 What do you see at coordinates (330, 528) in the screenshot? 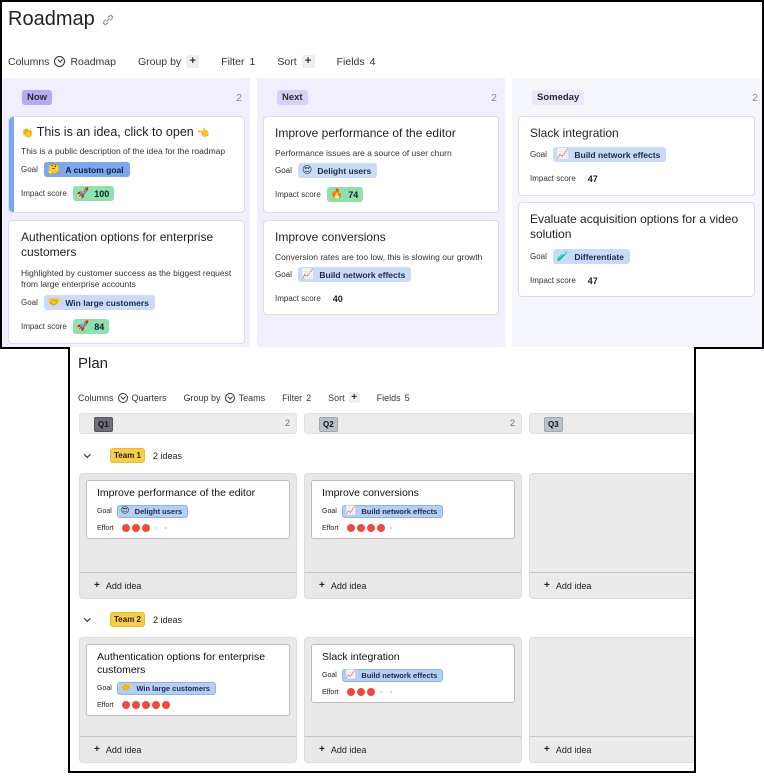
I see `effort-label: Effort` at bounding box center [330, 528].